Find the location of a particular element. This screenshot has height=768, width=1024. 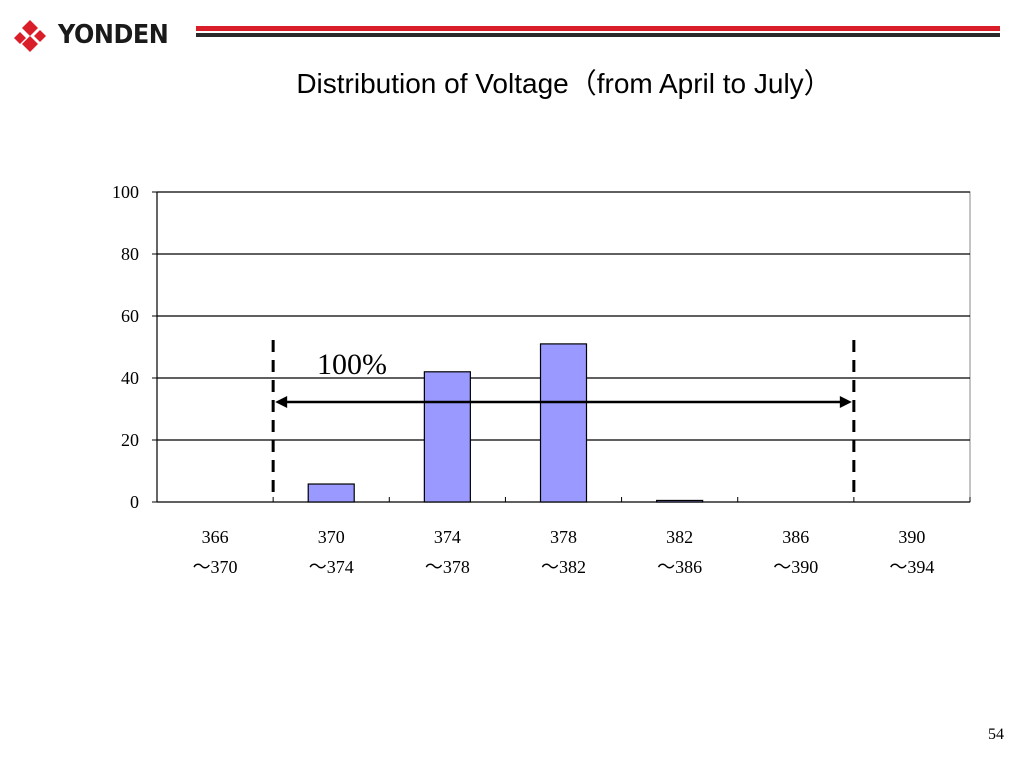

x-label-0-line2: ～370 is located at coordinates (215, 567).